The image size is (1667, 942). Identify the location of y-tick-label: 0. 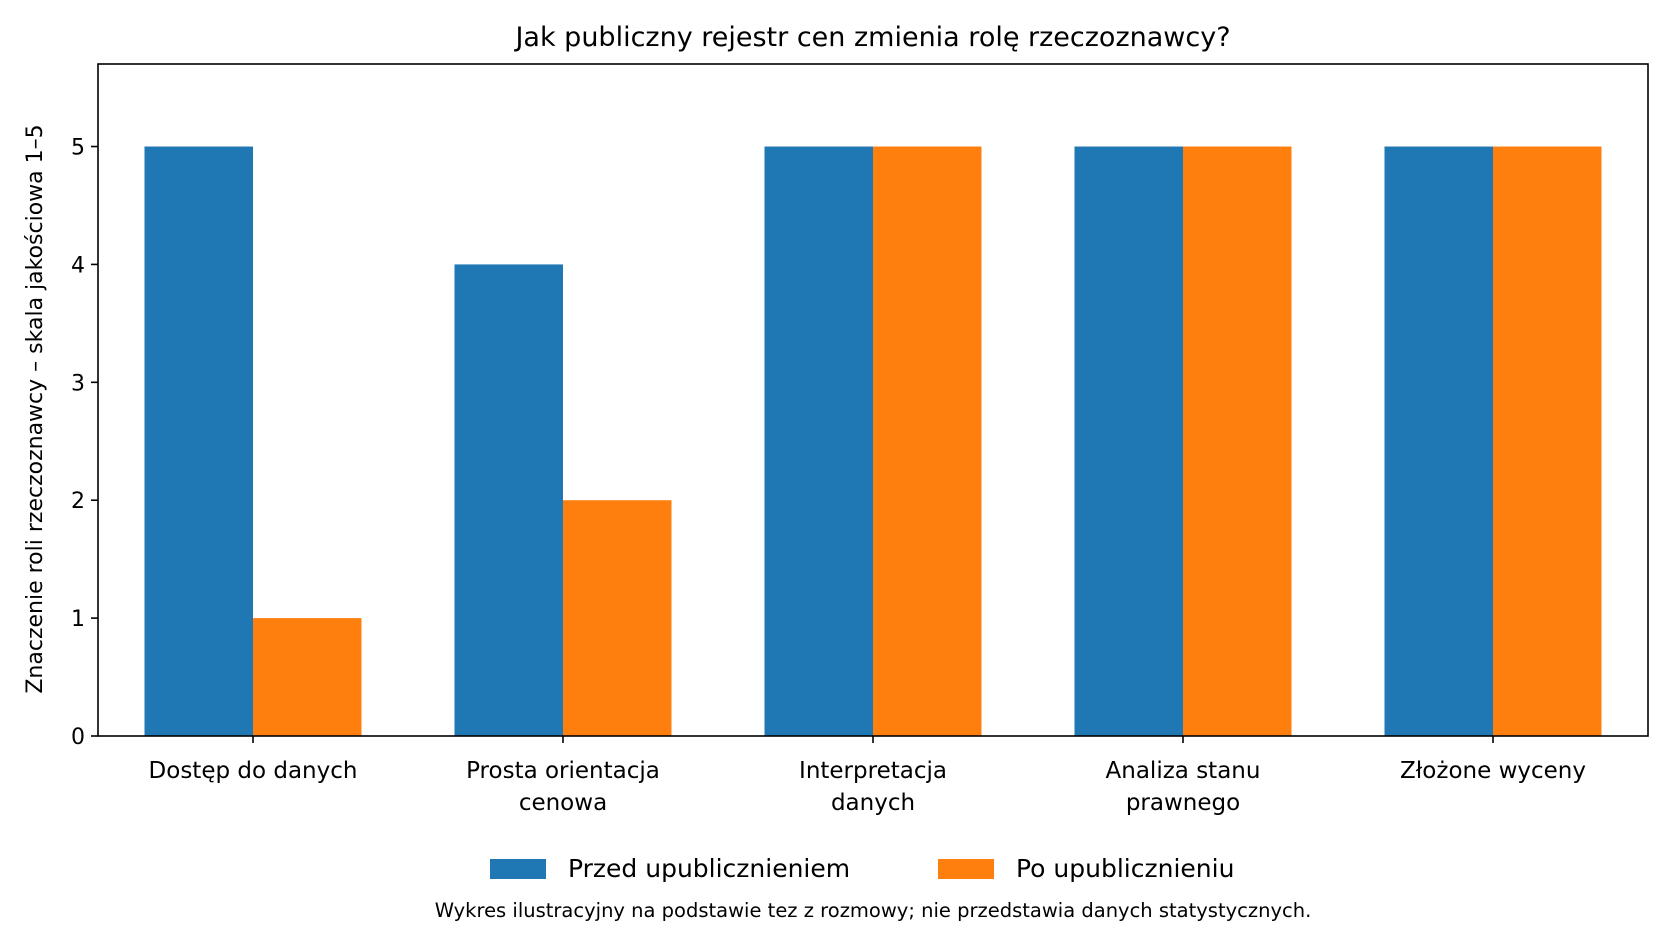
(78, 737).